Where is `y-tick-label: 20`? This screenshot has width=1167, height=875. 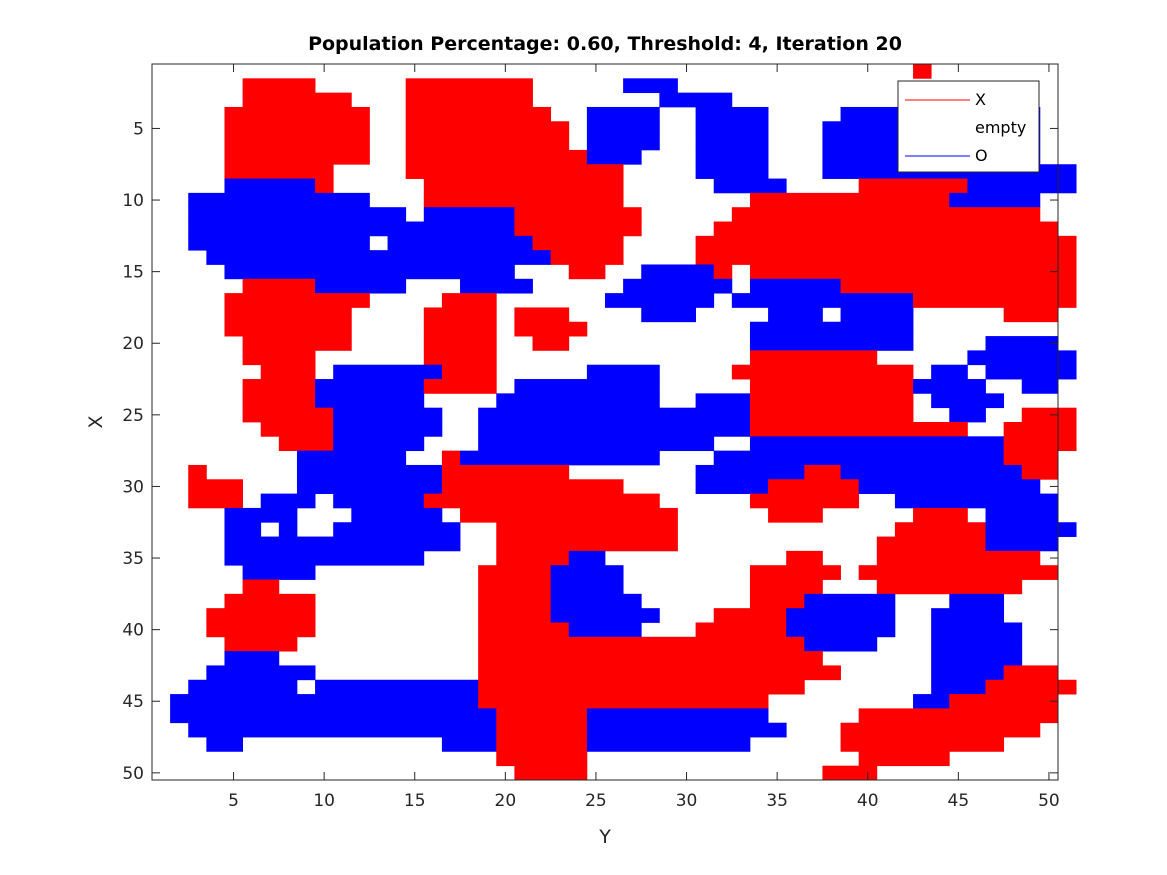 y-tick-label: 20 is located at coordinates (133, 344).